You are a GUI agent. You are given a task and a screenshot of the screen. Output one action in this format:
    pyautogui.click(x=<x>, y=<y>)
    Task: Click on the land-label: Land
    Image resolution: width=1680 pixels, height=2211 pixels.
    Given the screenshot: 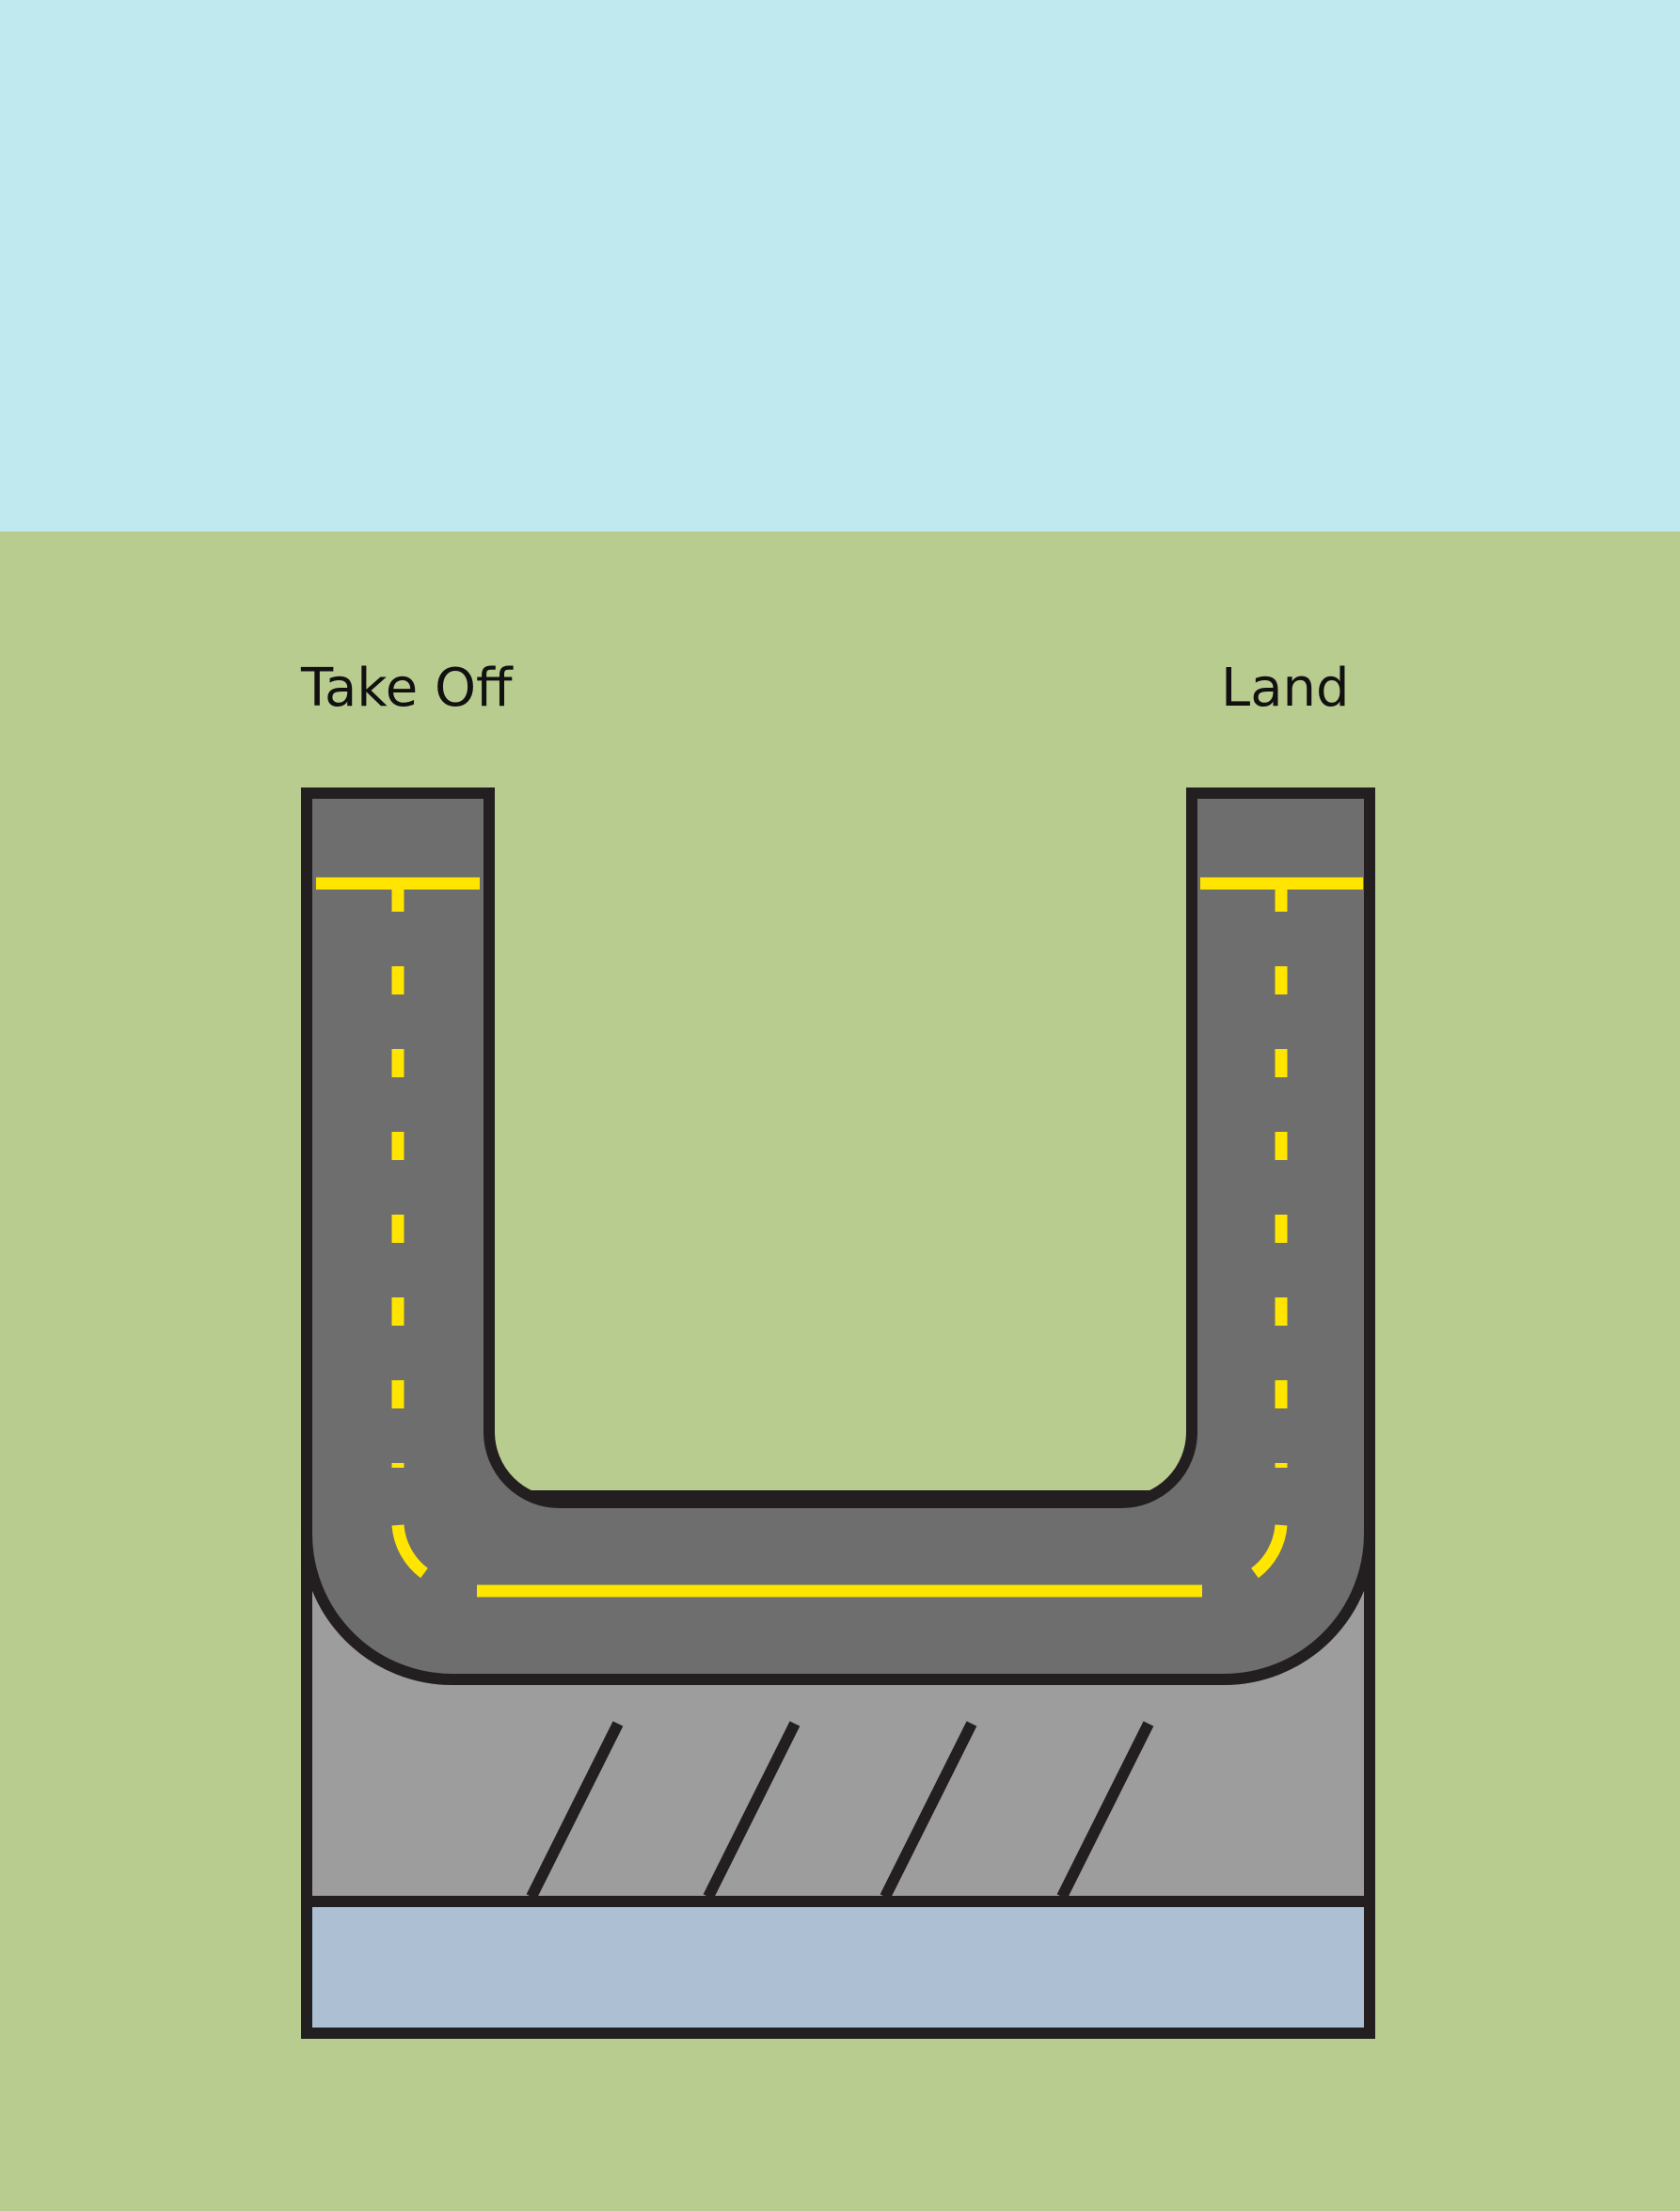 What is the action you would take?
    pyautogui.click(x=1285, y=688)
    